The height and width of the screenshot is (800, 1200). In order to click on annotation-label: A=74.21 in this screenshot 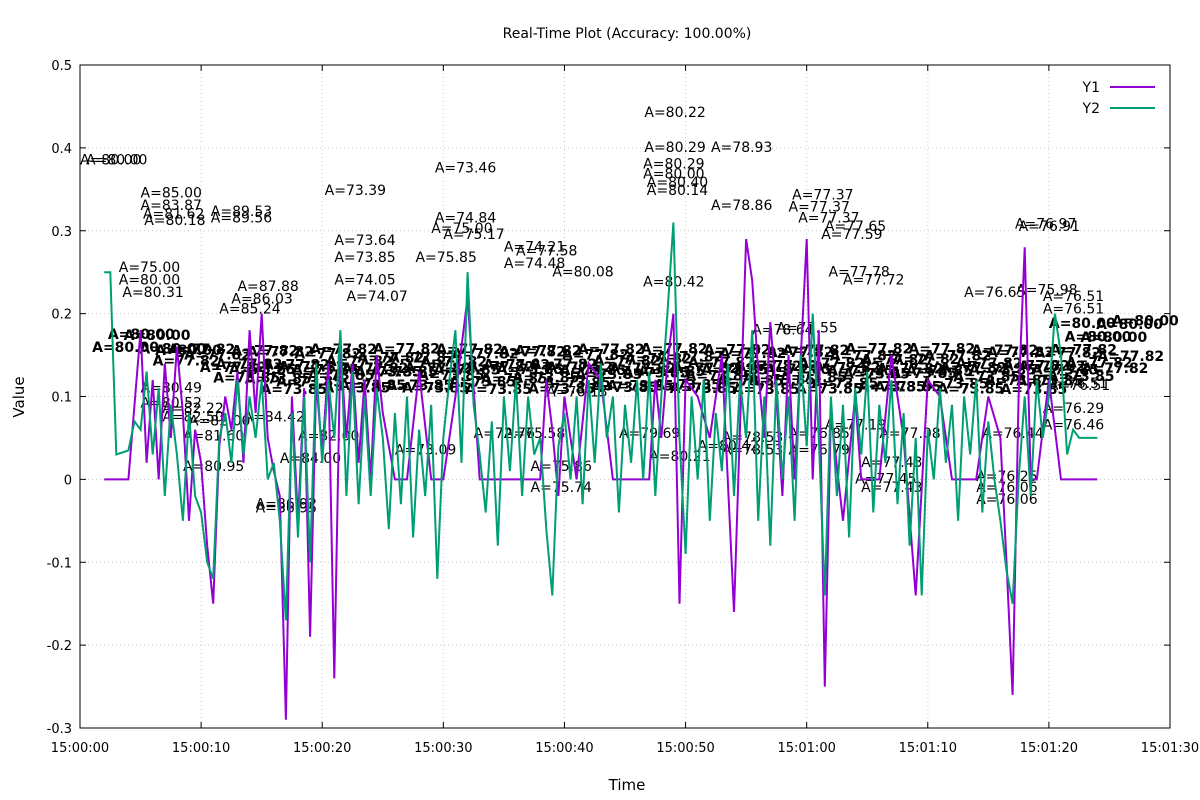, I will do `click(534, 247)`.